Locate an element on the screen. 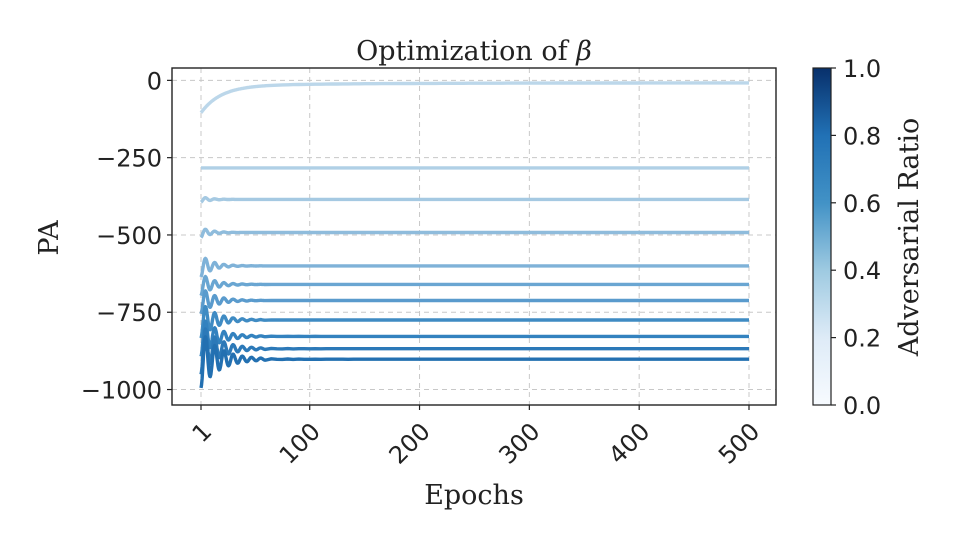 This screenshot has width=965, height=545. colorbar-label: Adversarial Ratio is located at coordinates (909, 238).